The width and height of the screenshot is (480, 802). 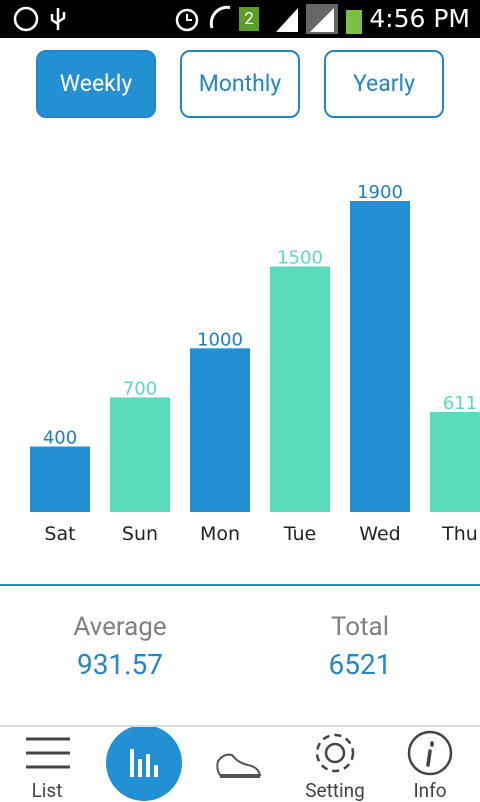 I want to click on x-tick-label: Wed, so click(x=379, y=534).